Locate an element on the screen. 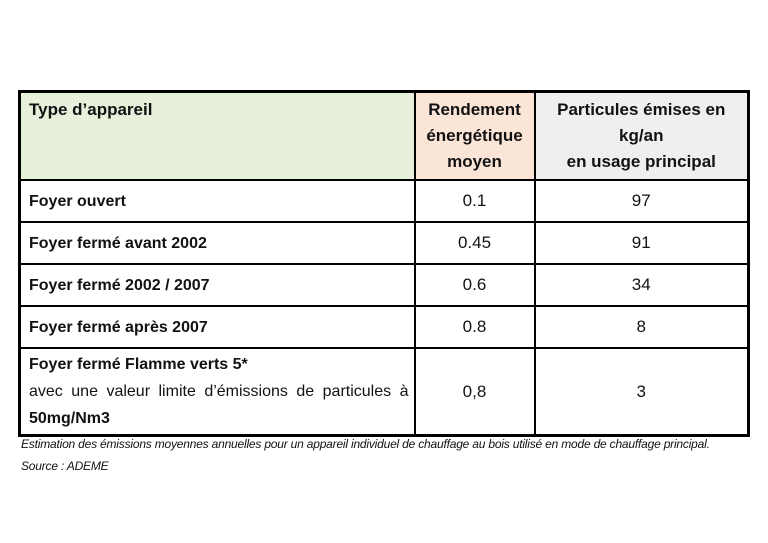 Image resolution: width=768 pixels, height=543 pixels. table-row: Foyer fermé avant 2002 0.45 91 is located at coordinates (384, 243).